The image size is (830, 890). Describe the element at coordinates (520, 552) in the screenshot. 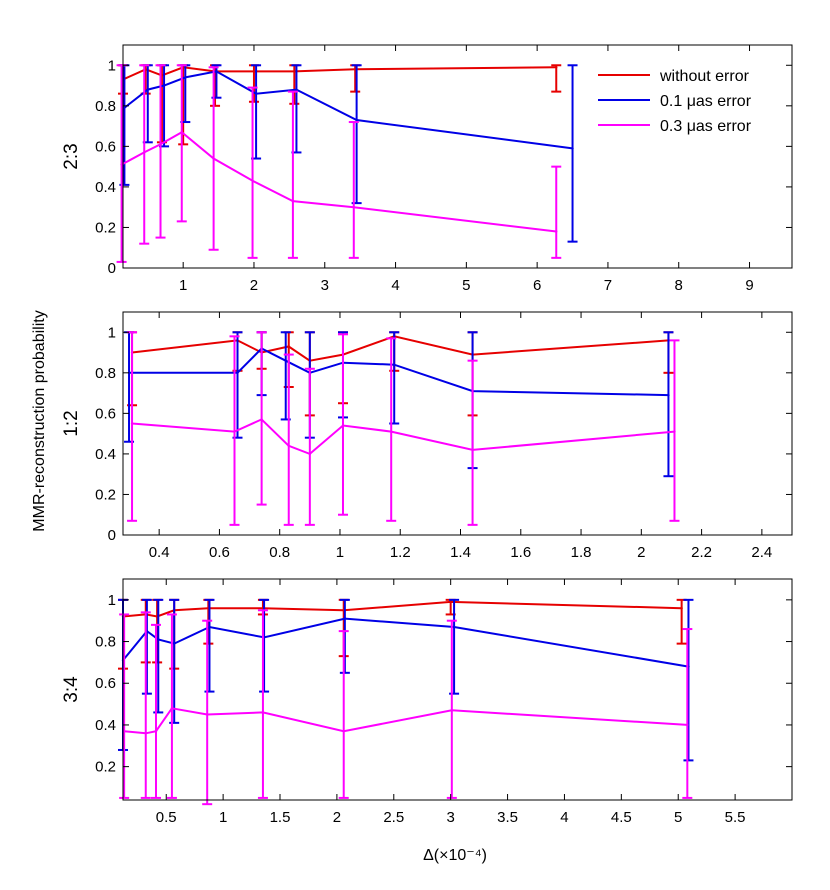

I see `x-tick-label: 1.6` at that location.